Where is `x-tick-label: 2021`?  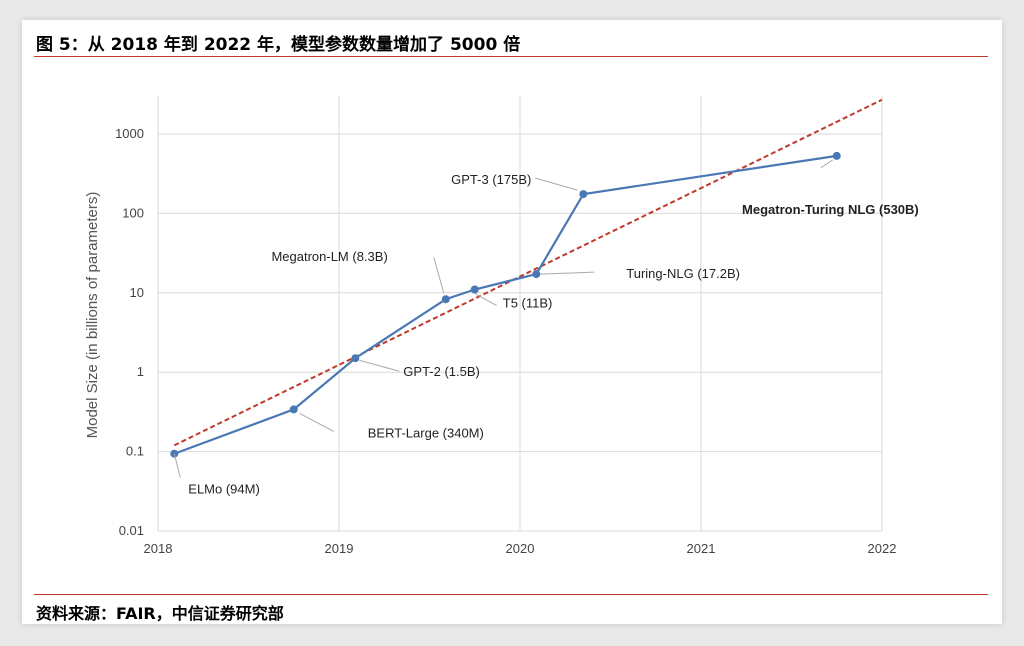
x-tick-label: 2021 is located at coordinates (701, 548).